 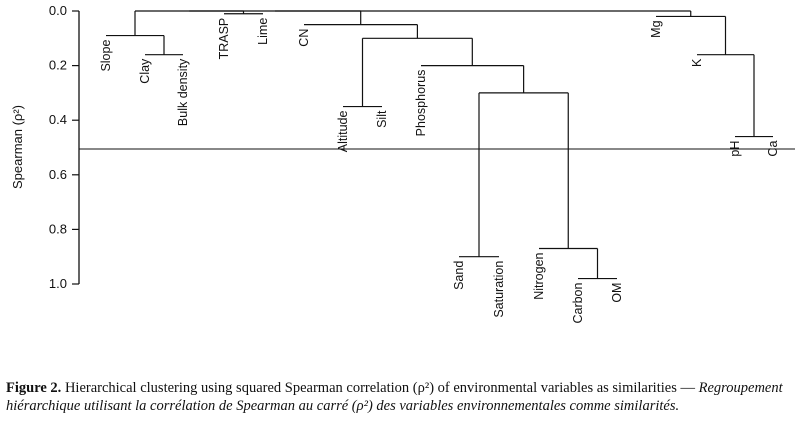 I want to click on leaf-label: pH, so click(x=735, y=149).